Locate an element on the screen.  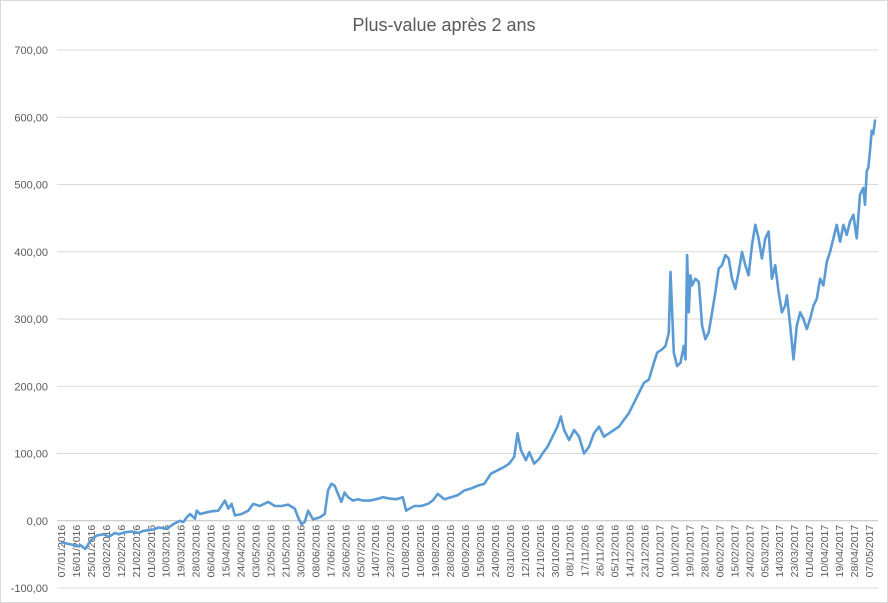
x-tick-label: 28/03/2016 is located at coordinates (197, 551).